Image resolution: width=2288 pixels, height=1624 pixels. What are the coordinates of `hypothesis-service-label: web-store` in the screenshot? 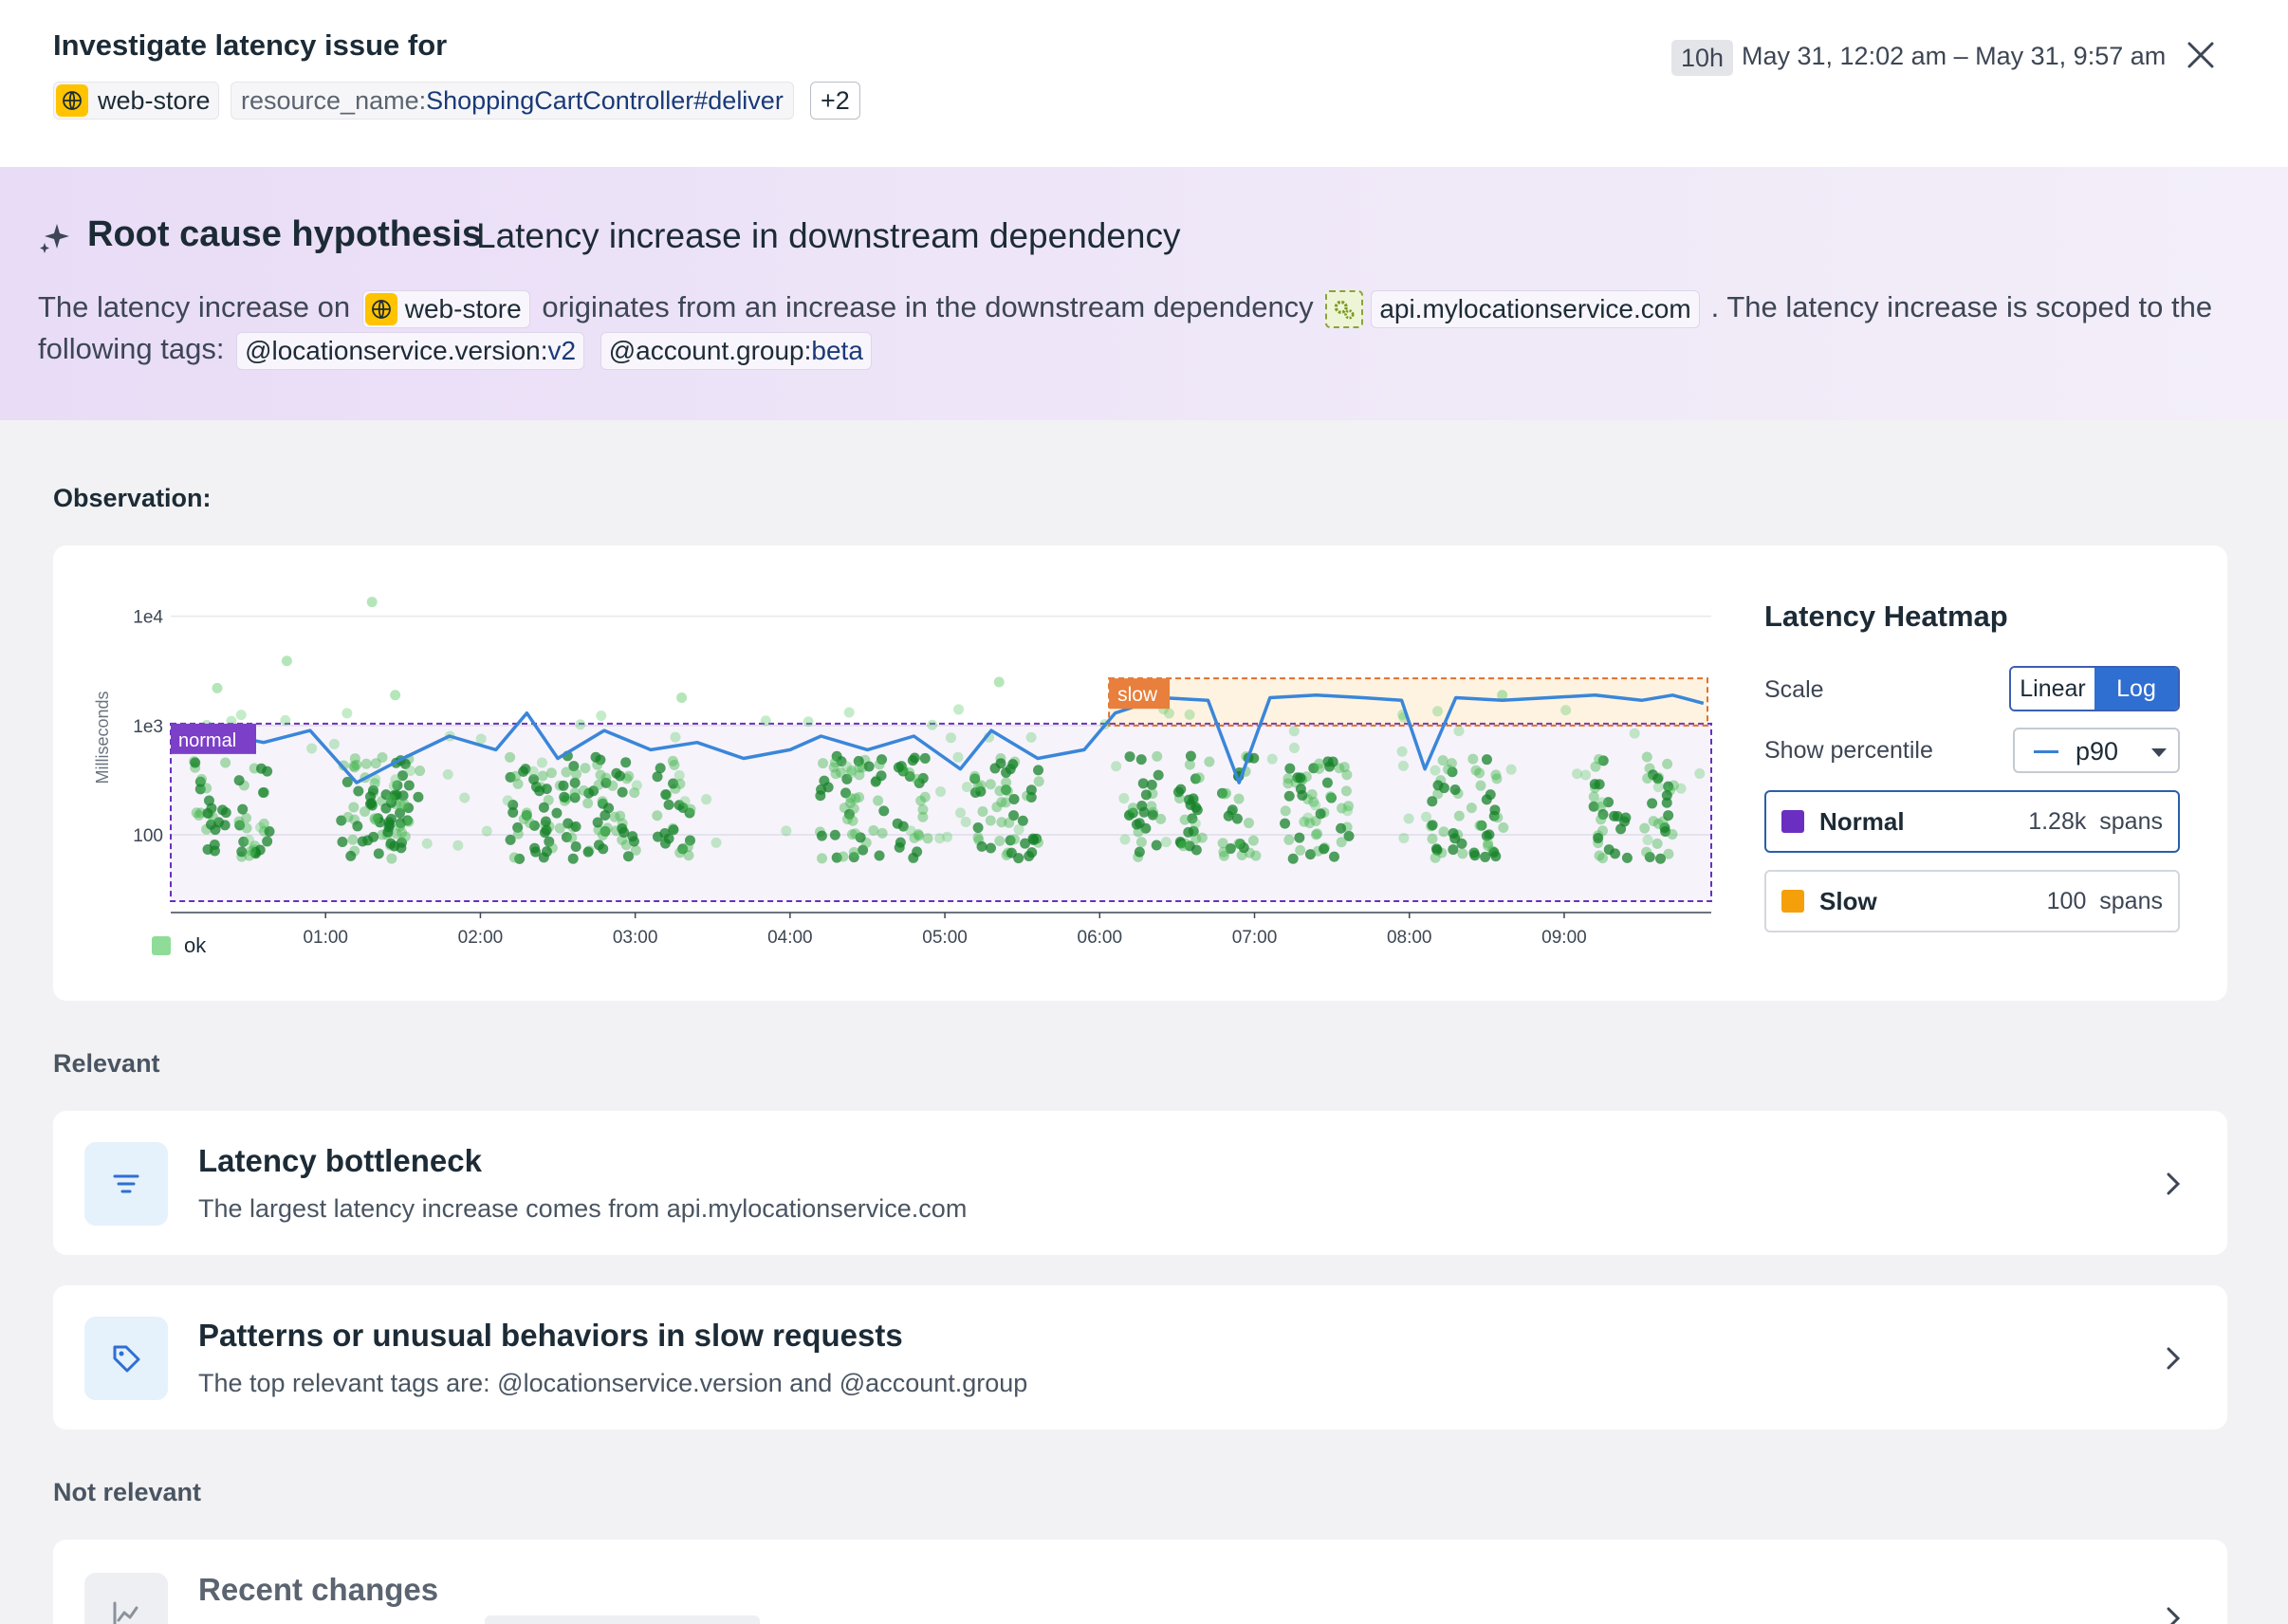 It's located at (463, 308).